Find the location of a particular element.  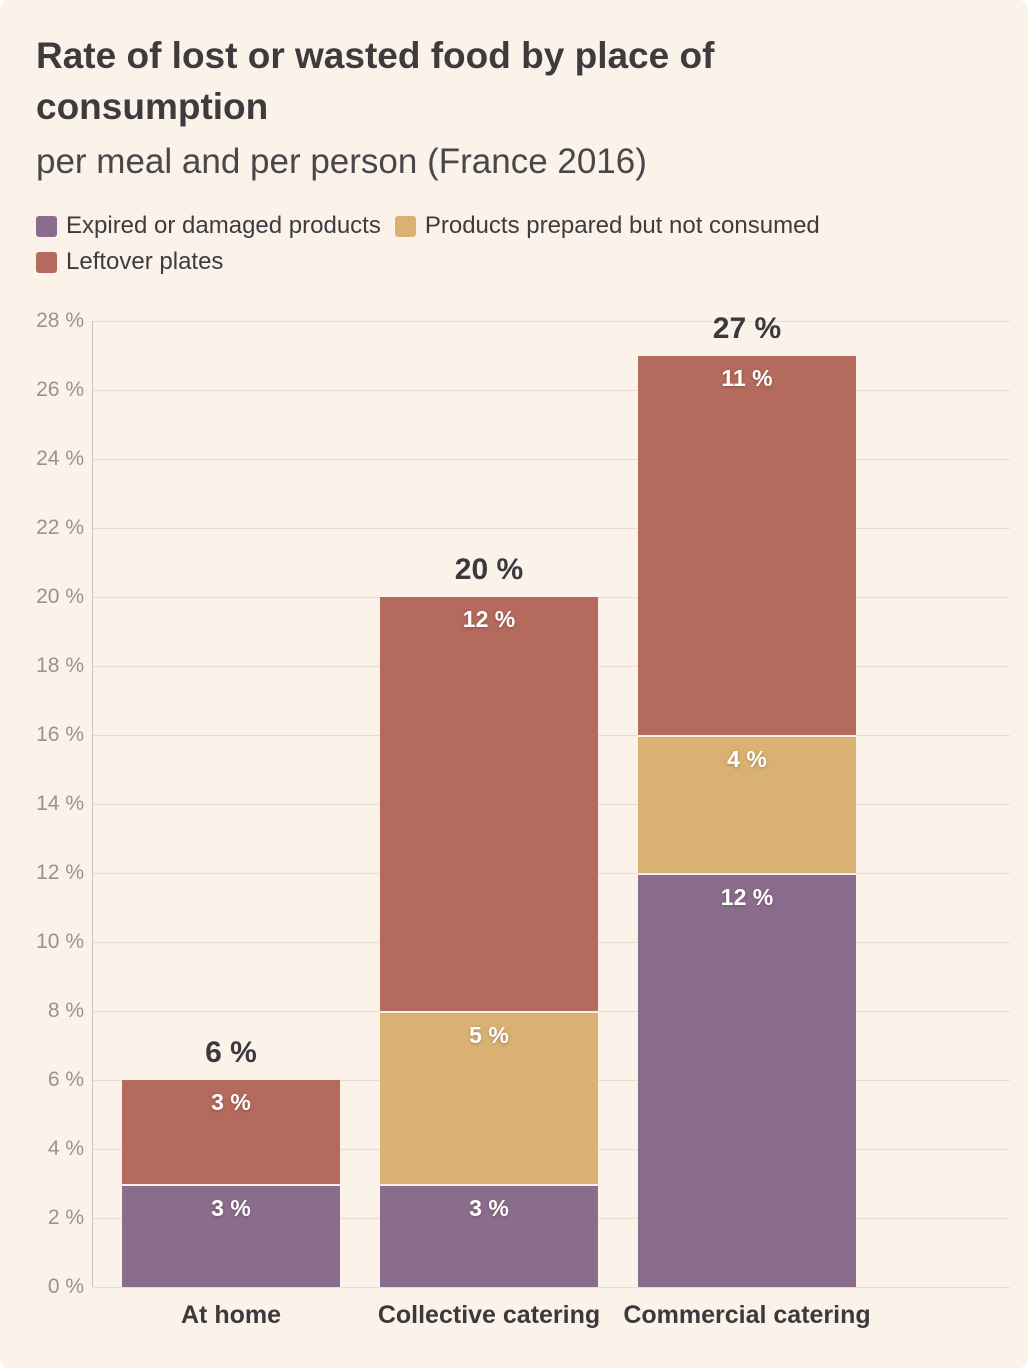

stacked-bar: 12 % 4 % 11 % is located at coordinates (747, 821).